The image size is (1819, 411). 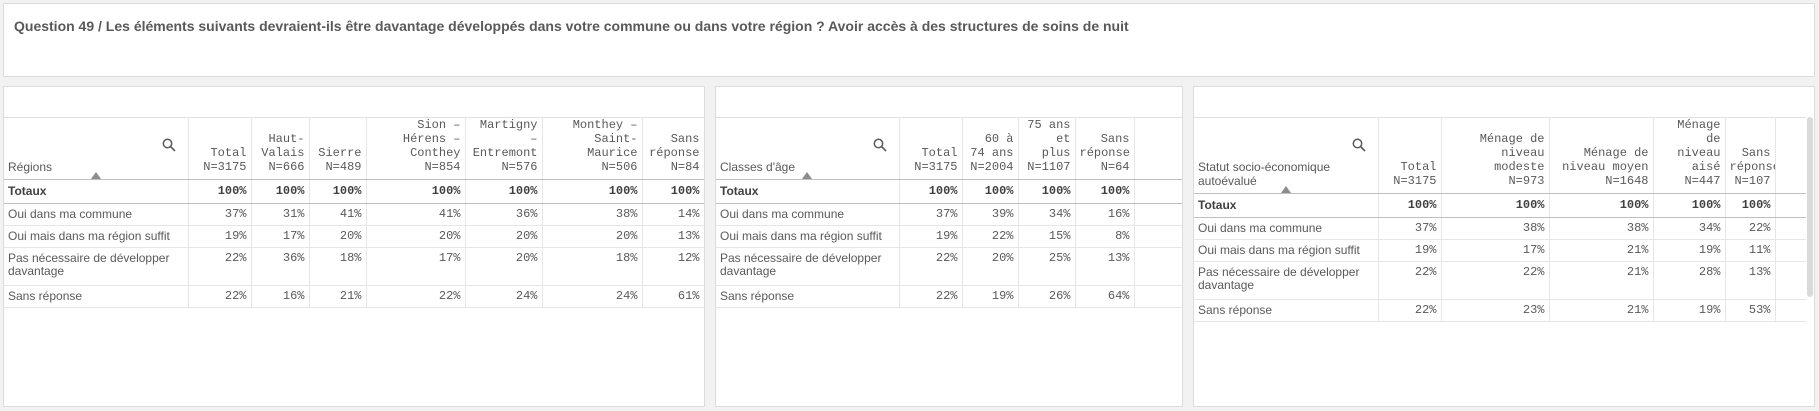 What do you see at coordinates (1105, 296) in the screenshot?
I see `table-cell: 64%` at bounding box center [1105, 296].